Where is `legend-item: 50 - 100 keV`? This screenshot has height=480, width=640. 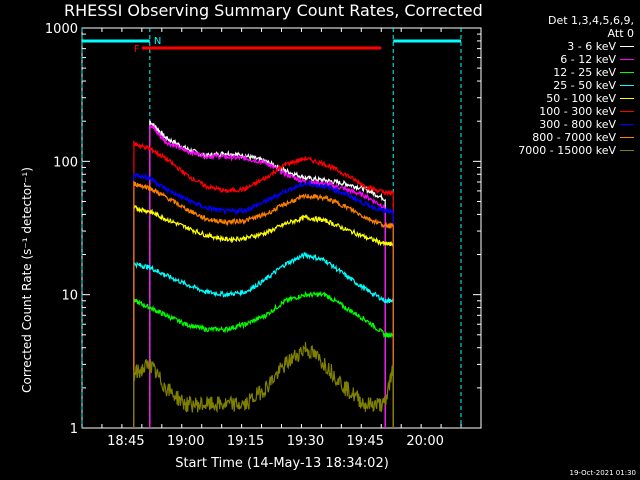
legend-item: 50 - 100 keV is located at coordinates (559, 98).